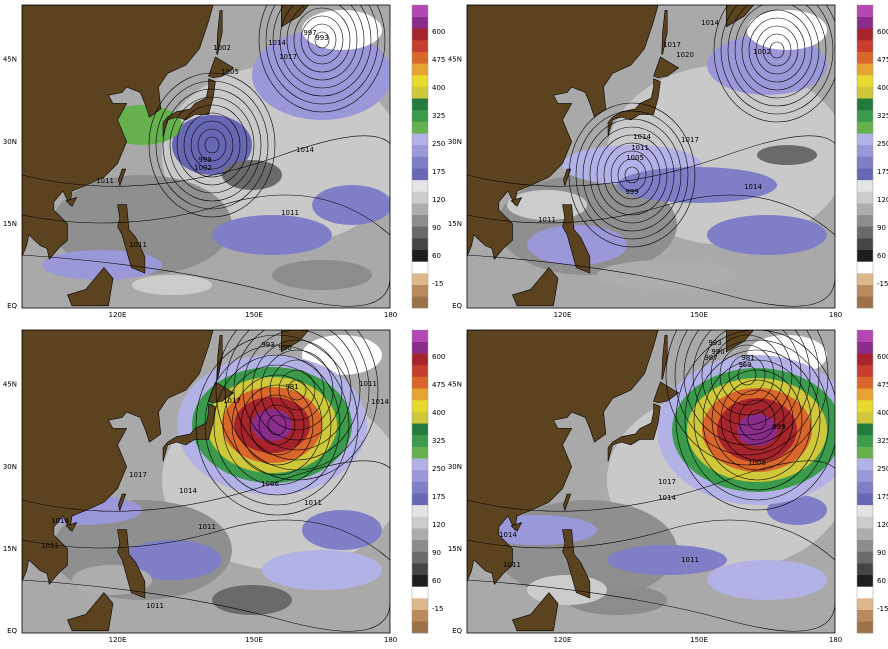 This screenshot has height=649, width=888. I want to click on colorbar-frame, so click(420, 156).